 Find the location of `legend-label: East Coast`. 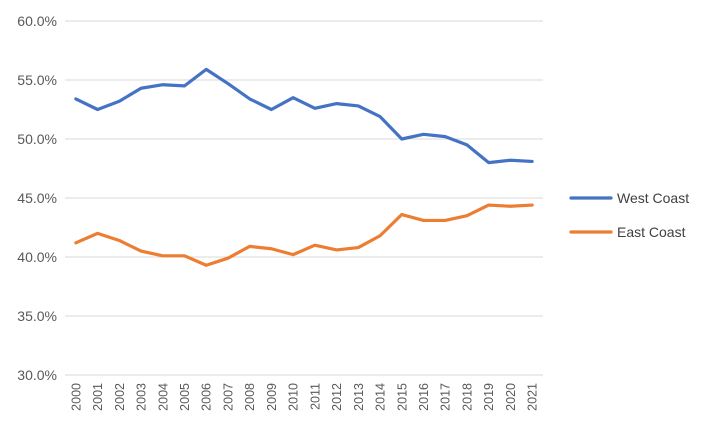

legend-label: East Coast is located at coordinates (651, 232).